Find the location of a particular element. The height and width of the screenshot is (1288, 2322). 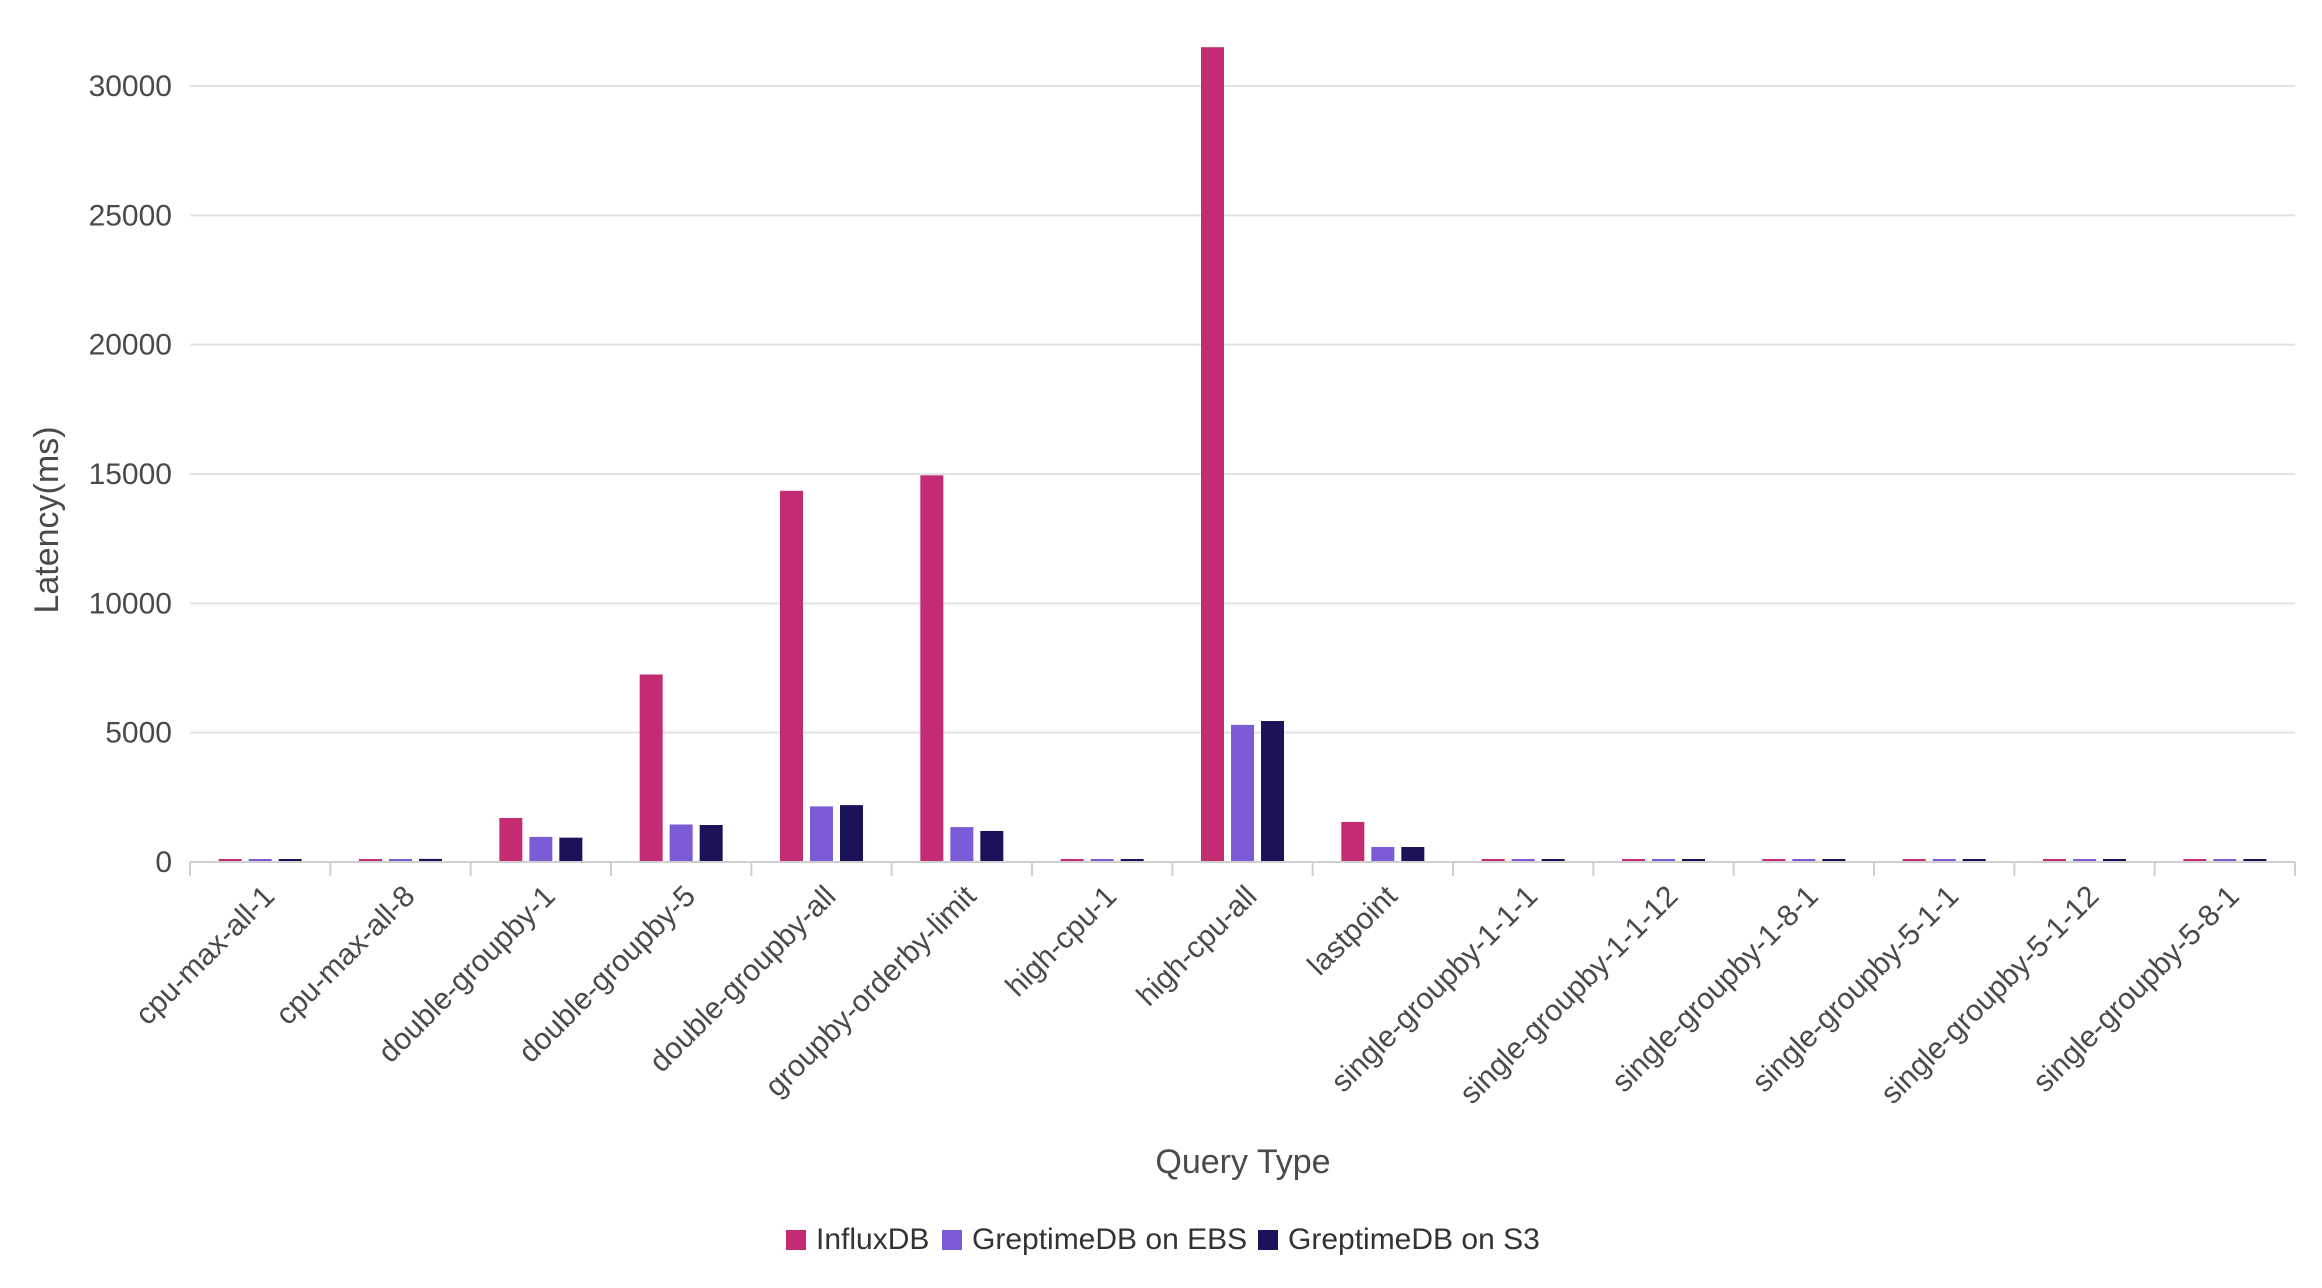

y-tick-label: 30000 is located at coordinates (130, 86).